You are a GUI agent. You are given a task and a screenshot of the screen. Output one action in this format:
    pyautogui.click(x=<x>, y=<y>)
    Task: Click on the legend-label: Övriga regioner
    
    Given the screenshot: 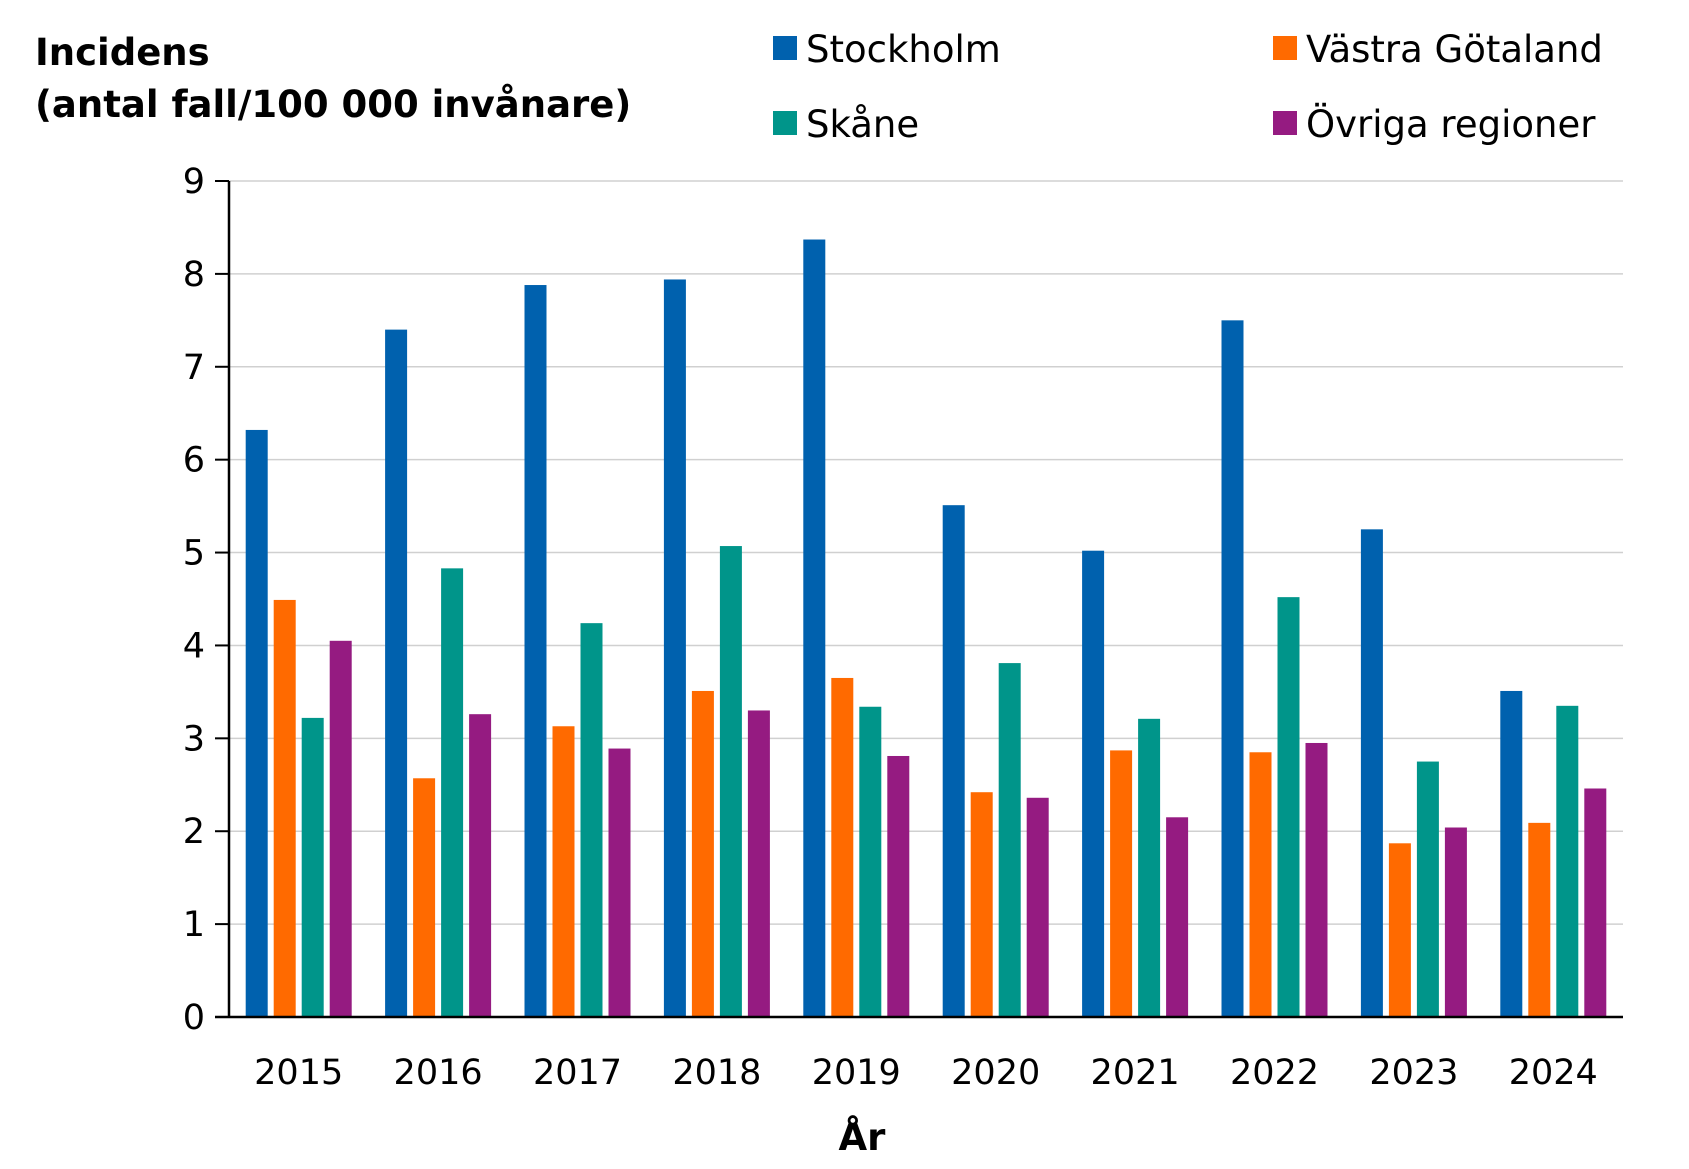 What is the action you would take?
    pyautogui.click(x=1451, y=124)
    